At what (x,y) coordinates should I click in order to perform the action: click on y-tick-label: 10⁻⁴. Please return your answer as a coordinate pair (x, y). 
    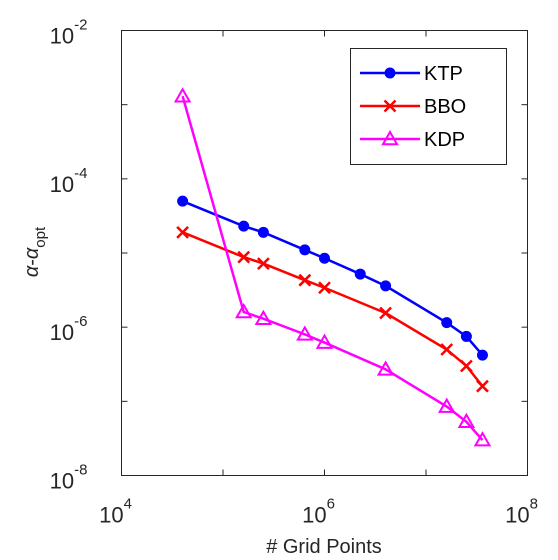
    Looking at the image, I should click on (69, 181).